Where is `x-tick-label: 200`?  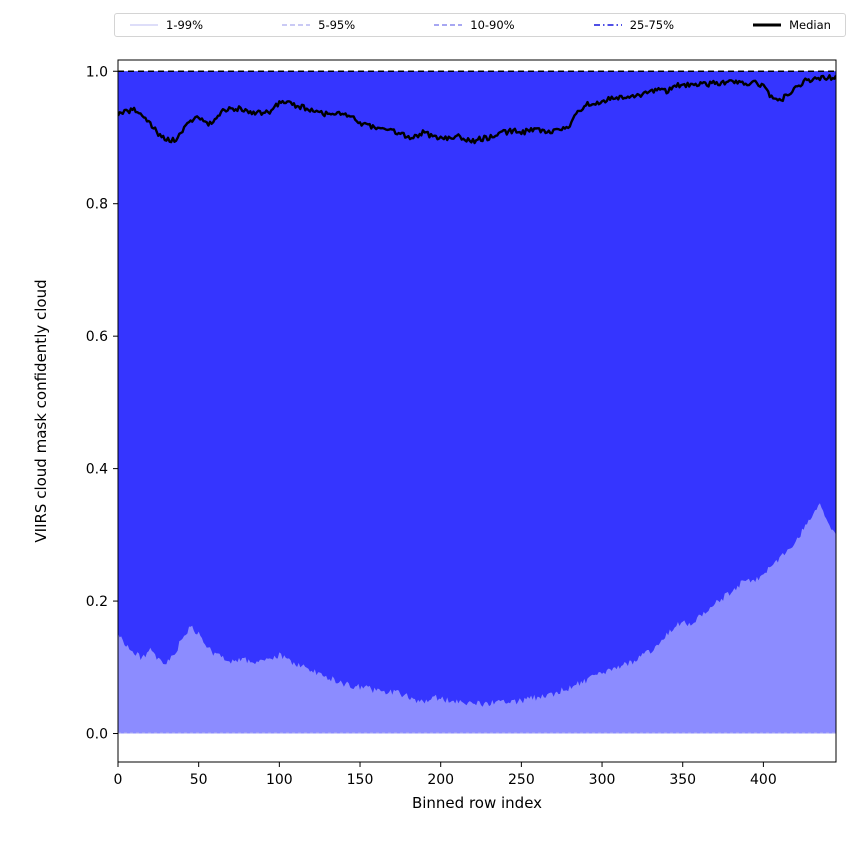
x-tick-label: 200 is located at coordinates (440, 780).